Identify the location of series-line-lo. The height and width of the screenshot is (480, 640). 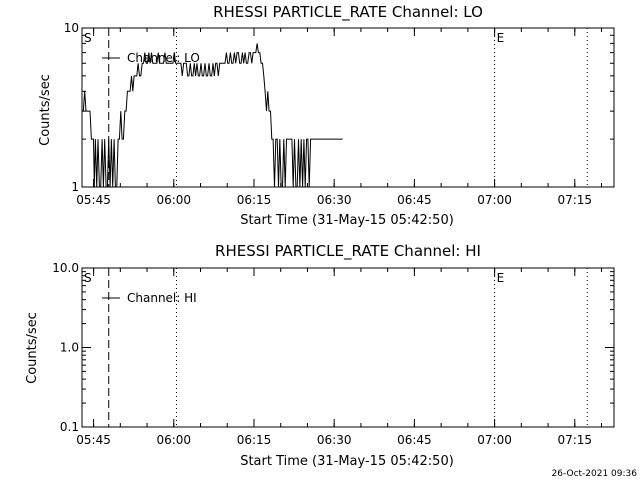
(212, 115).